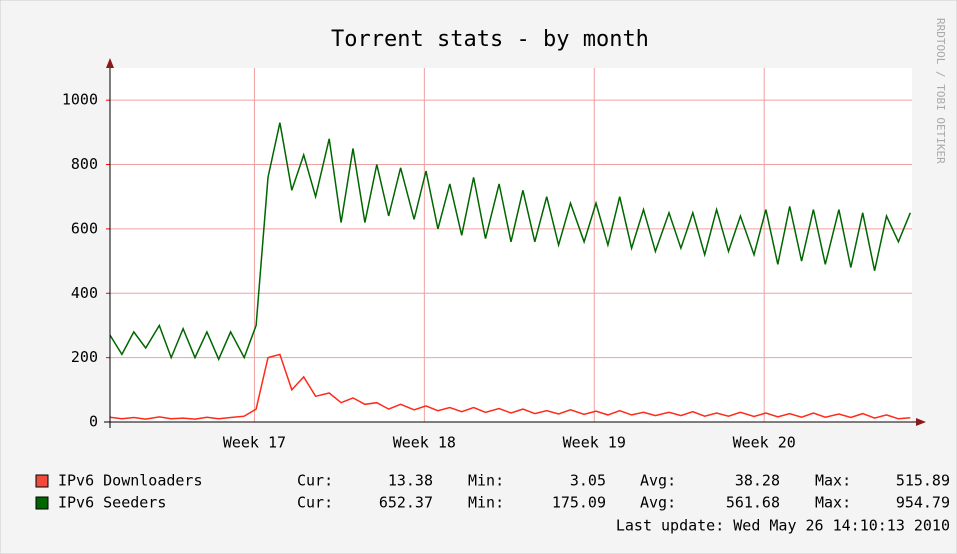  What do you see at coordinates (410, 481) in the screenshot?
I see `stat-value: 13.38` at bounding box center [410, 481].